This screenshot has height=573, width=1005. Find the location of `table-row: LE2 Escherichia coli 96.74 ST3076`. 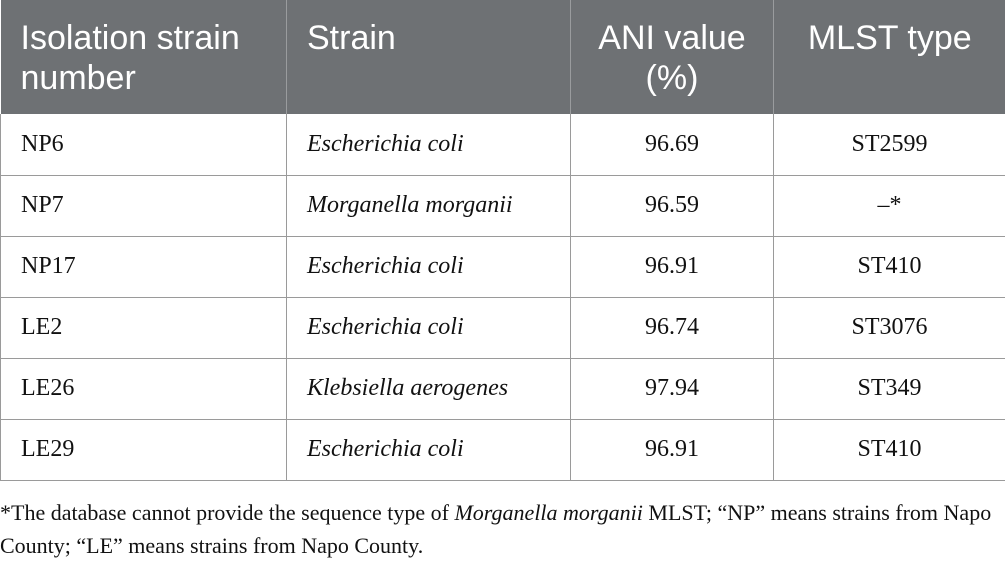

table-row: LE2 Escherichia coli 96.74 ST3076 is located at coordinates (502, 327).